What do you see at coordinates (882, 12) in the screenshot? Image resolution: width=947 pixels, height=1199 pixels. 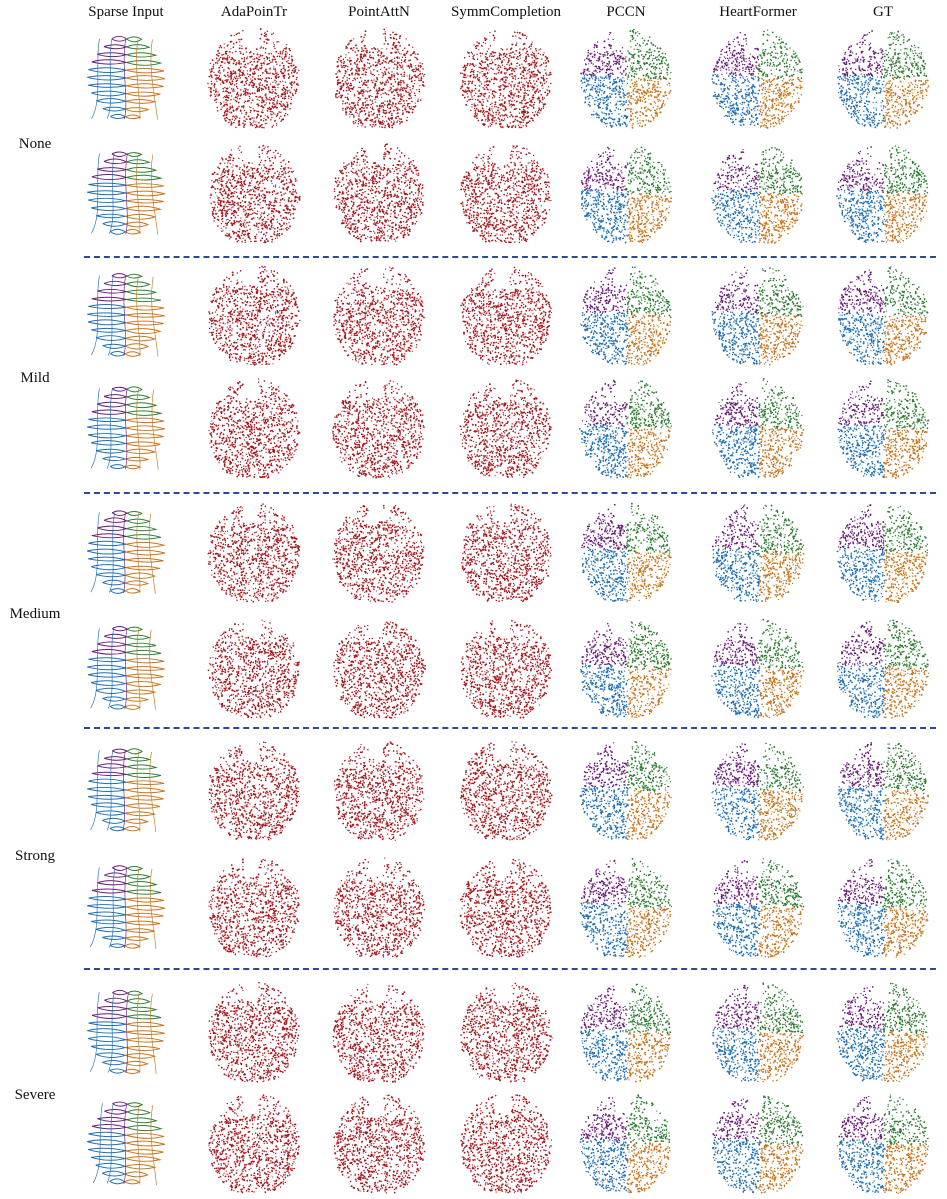 I see `column-header-gt: GT` at bounding box center [882, 12].